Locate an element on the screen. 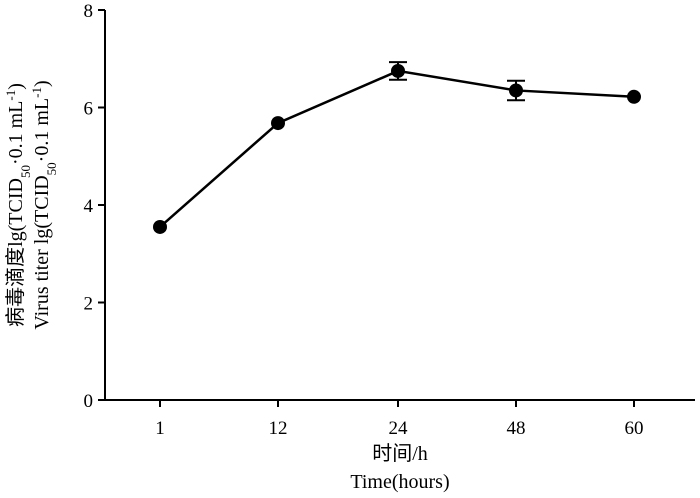  x-tick-label: 60 is located at coordinates (634, 428).